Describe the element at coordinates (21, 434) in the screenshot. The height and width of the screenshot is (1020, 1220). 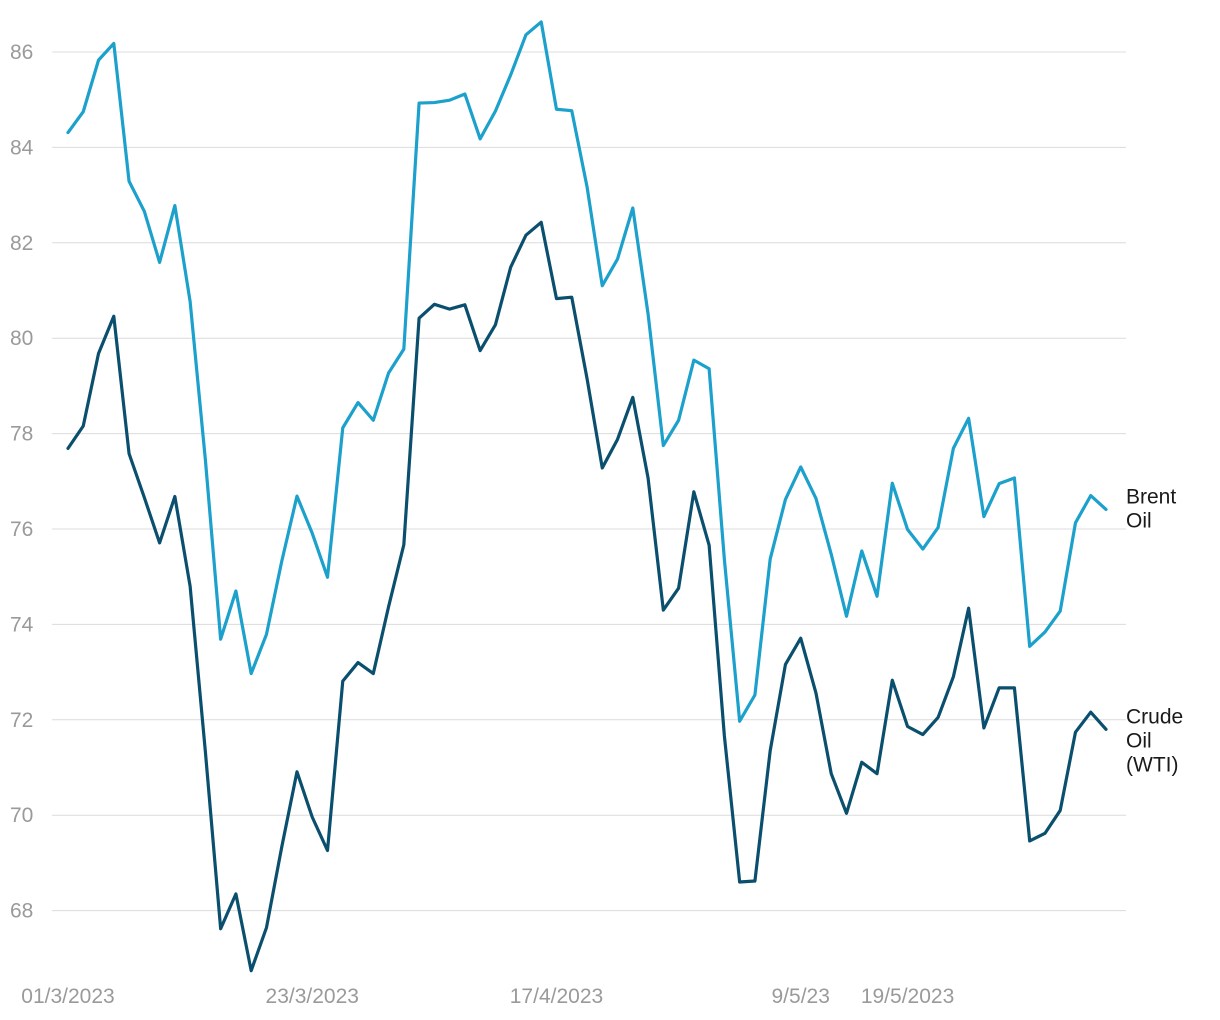
I see `y-tick-label: 78` at that location.